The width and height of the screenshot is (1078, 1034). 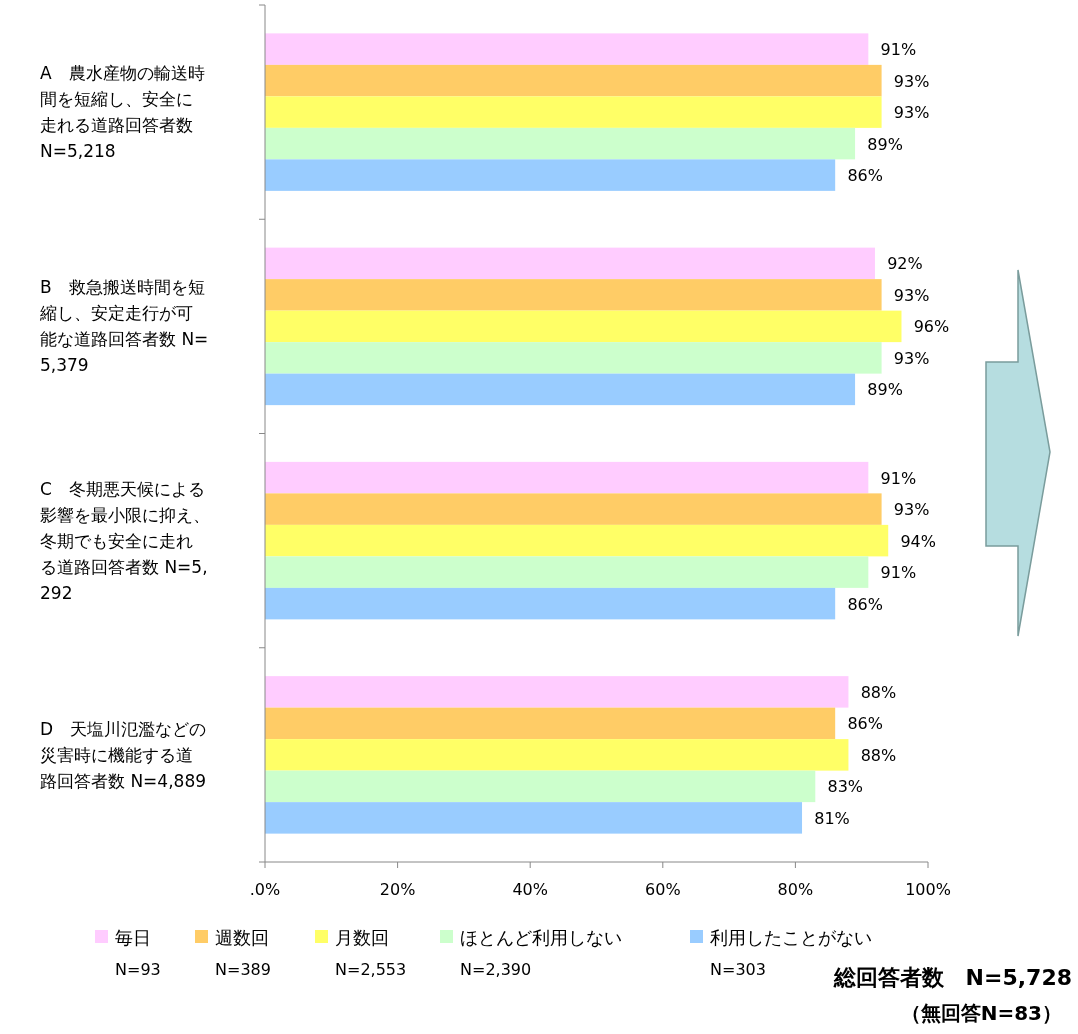 I want to click on x-tick-label: 40%, so click(x=530, y=889).